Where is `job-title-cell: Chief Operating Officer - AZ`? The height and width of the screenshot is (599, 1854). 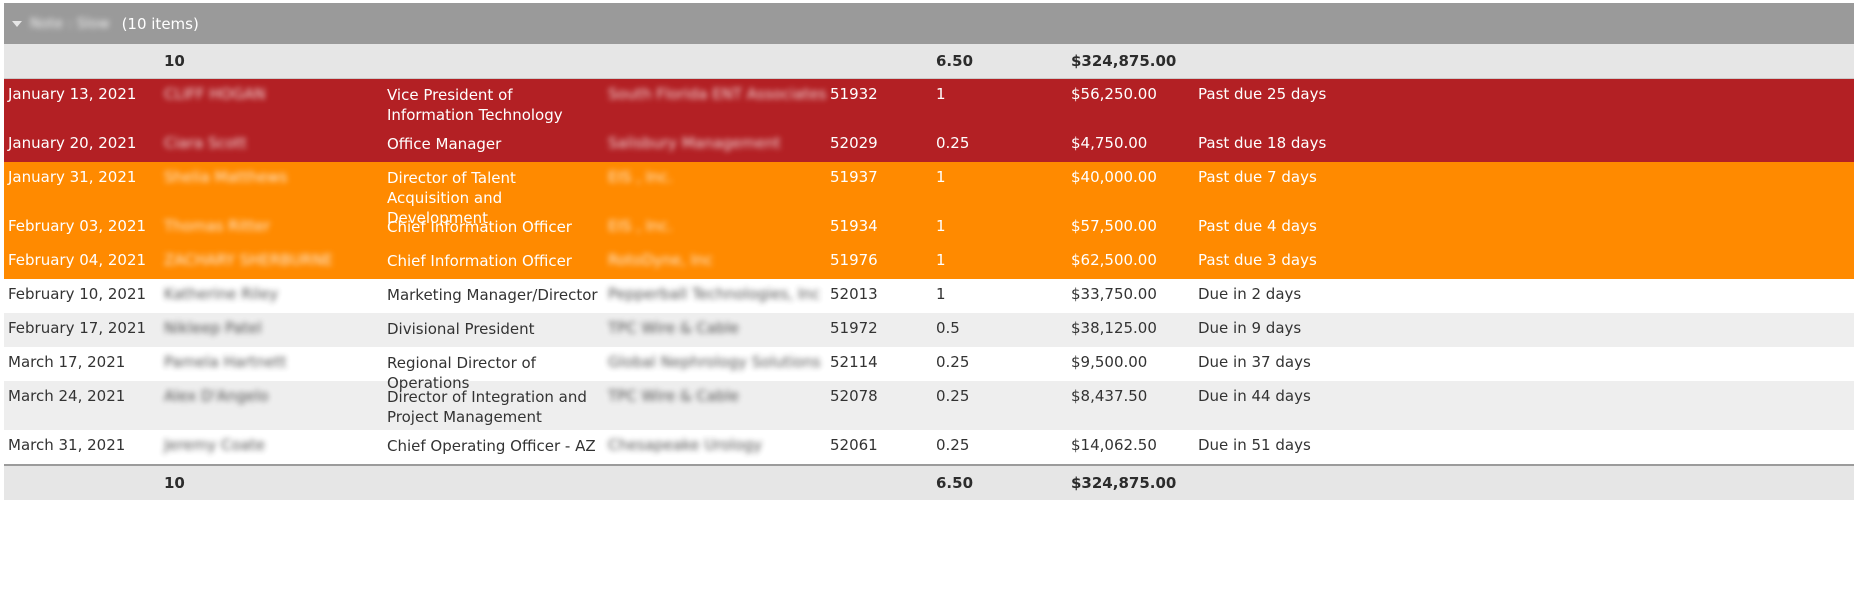
job-title-cell: Chief Operating Officer - AZ is located at coordinates (491, 446).